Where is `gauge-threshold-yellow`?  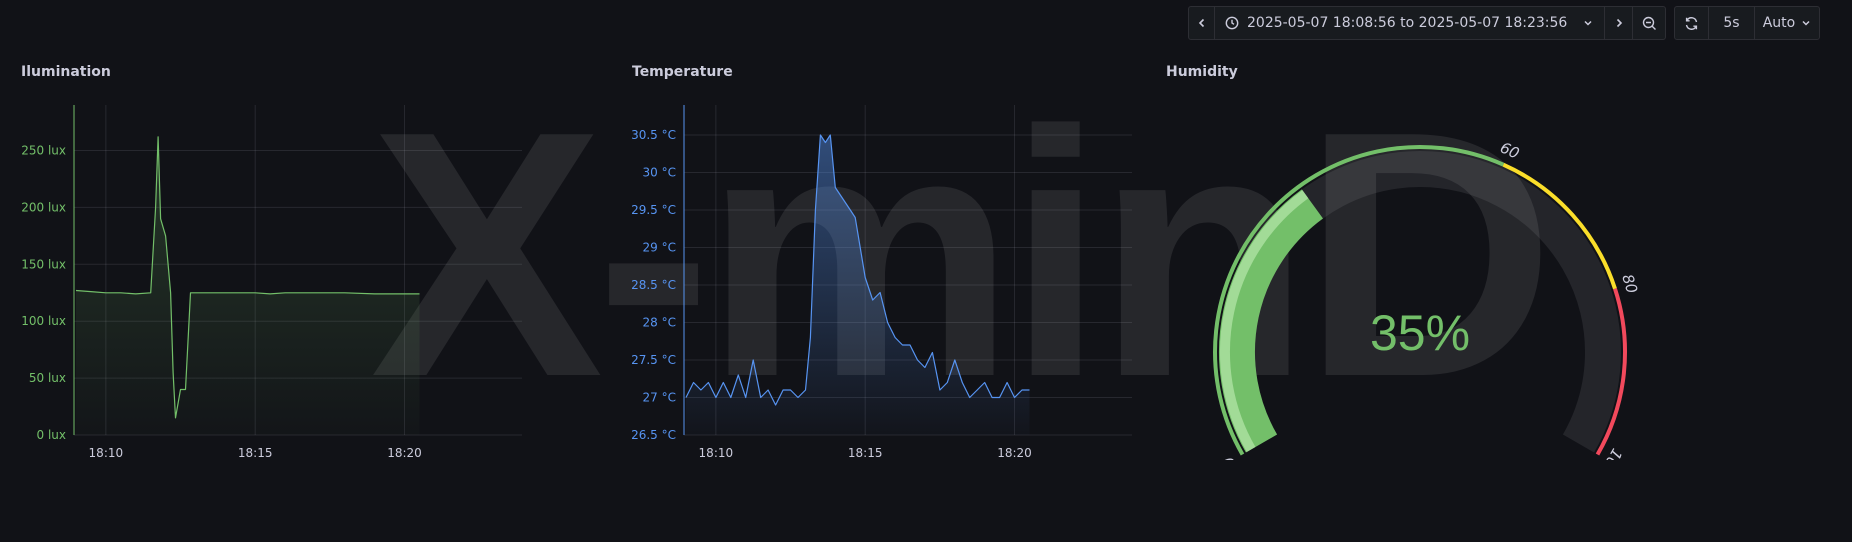 gauge-threshold-yellow is located at coordinates (1559, 226).